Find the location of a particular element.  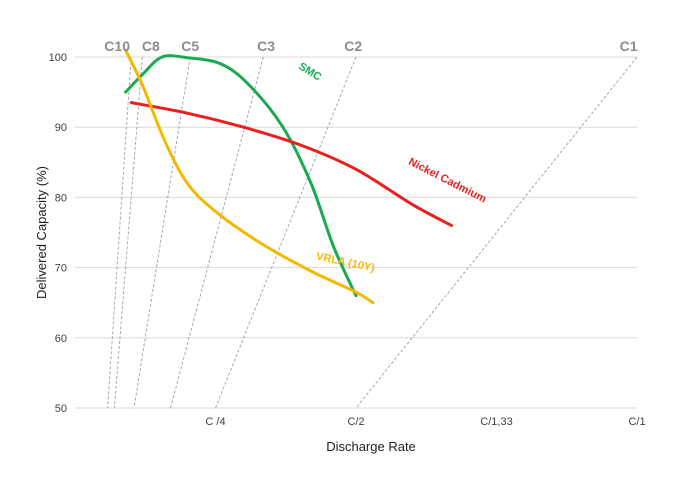

series-line is located at coordinates (291, 164).